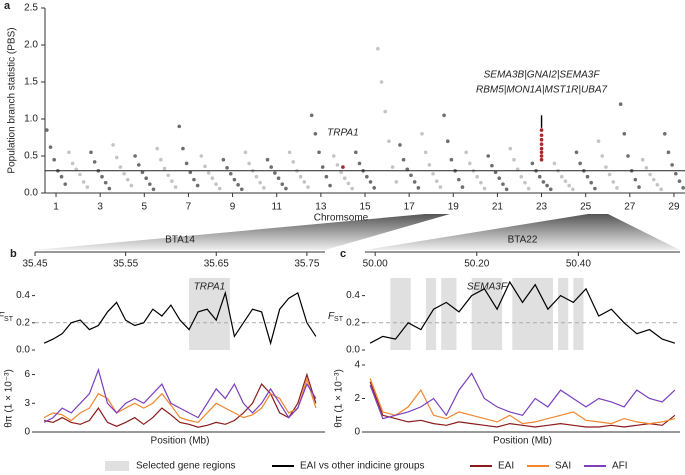  I want to click on x-tick-label: 19, so click(454, 207).